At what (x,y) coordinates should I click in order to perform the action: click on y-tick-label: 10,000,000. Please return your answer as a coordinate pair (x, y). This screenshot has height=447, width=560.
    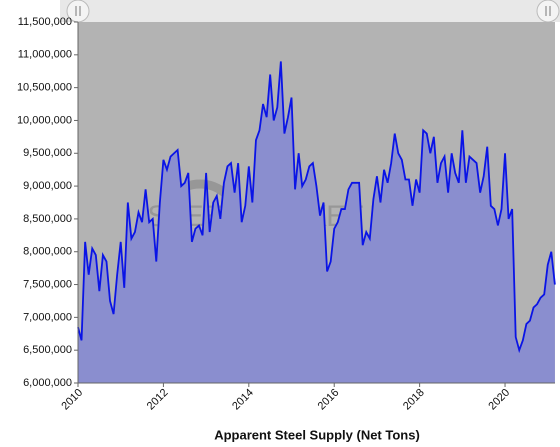
    Looking at the image, I should click on (44, 120).